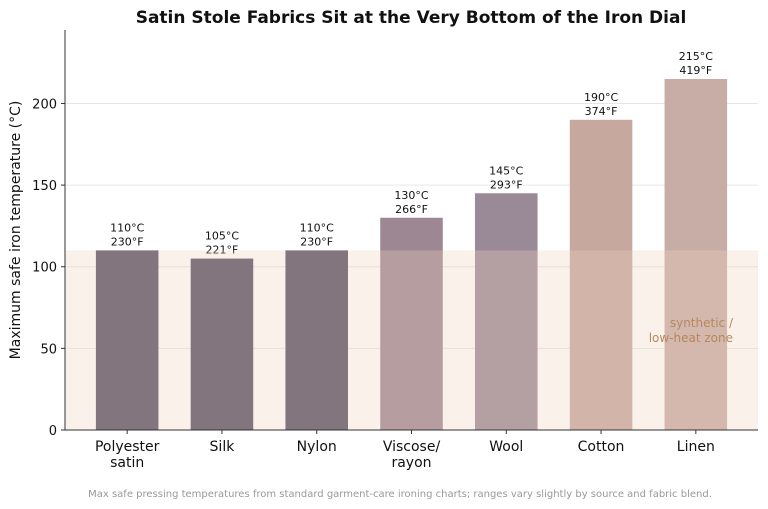 This screenshot has height=509, width=768. Describe the element at coordinates (44, 186) in the screenshot. I see `y-tick-label: 150` at that location.